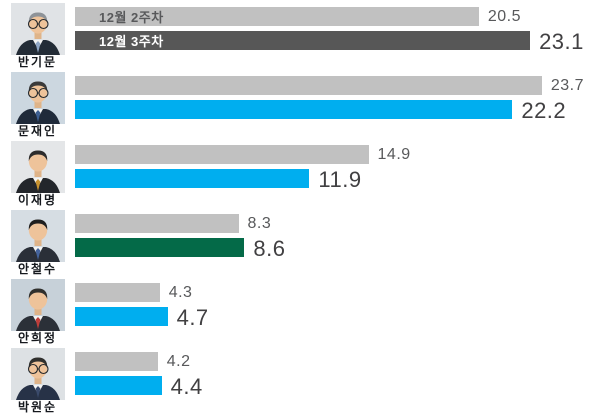  What do you see at coordinates (192, 317) in the screenshot?
I see `value-week3: 4.7` at bounding box center [192, 317].